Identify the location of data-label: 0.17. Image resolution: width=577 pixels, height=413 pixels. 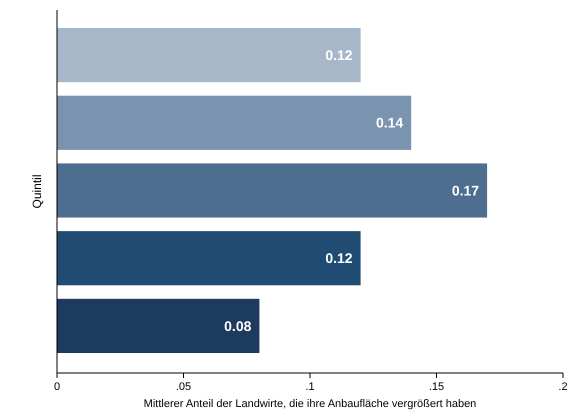
(466, 190).